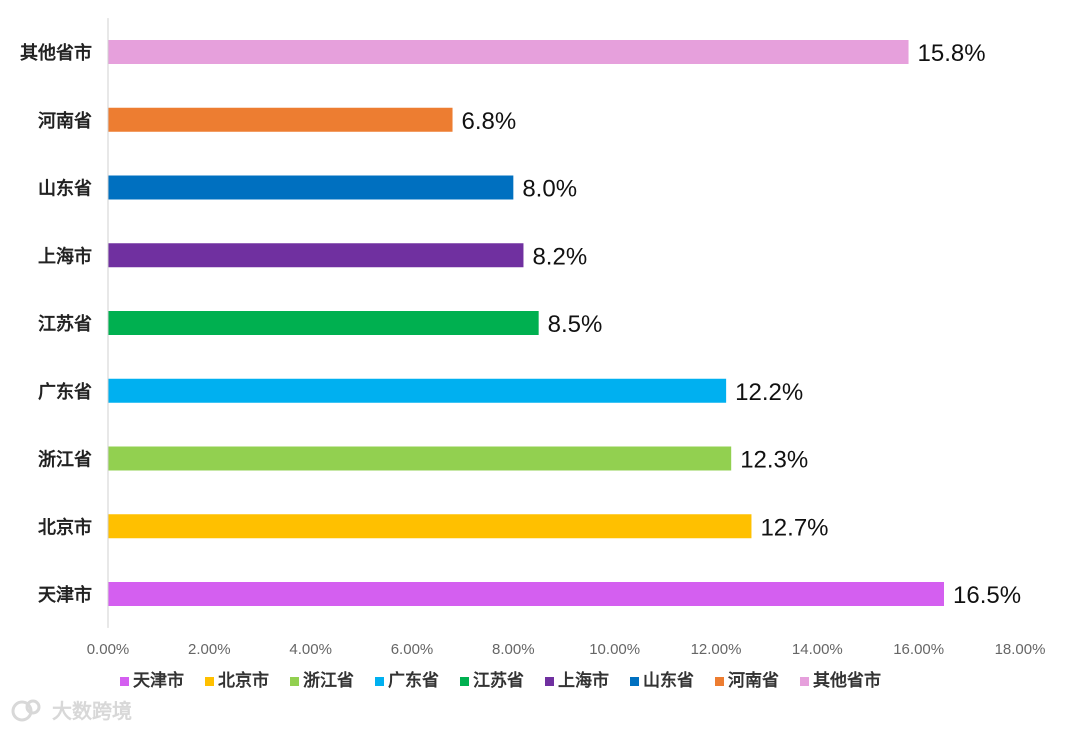 The height and width of the screenshot is (730, 1080). Describe the element at coordinates (513, 649) in the screenshot. I see `x-tick-label: 8.00%` at that location.